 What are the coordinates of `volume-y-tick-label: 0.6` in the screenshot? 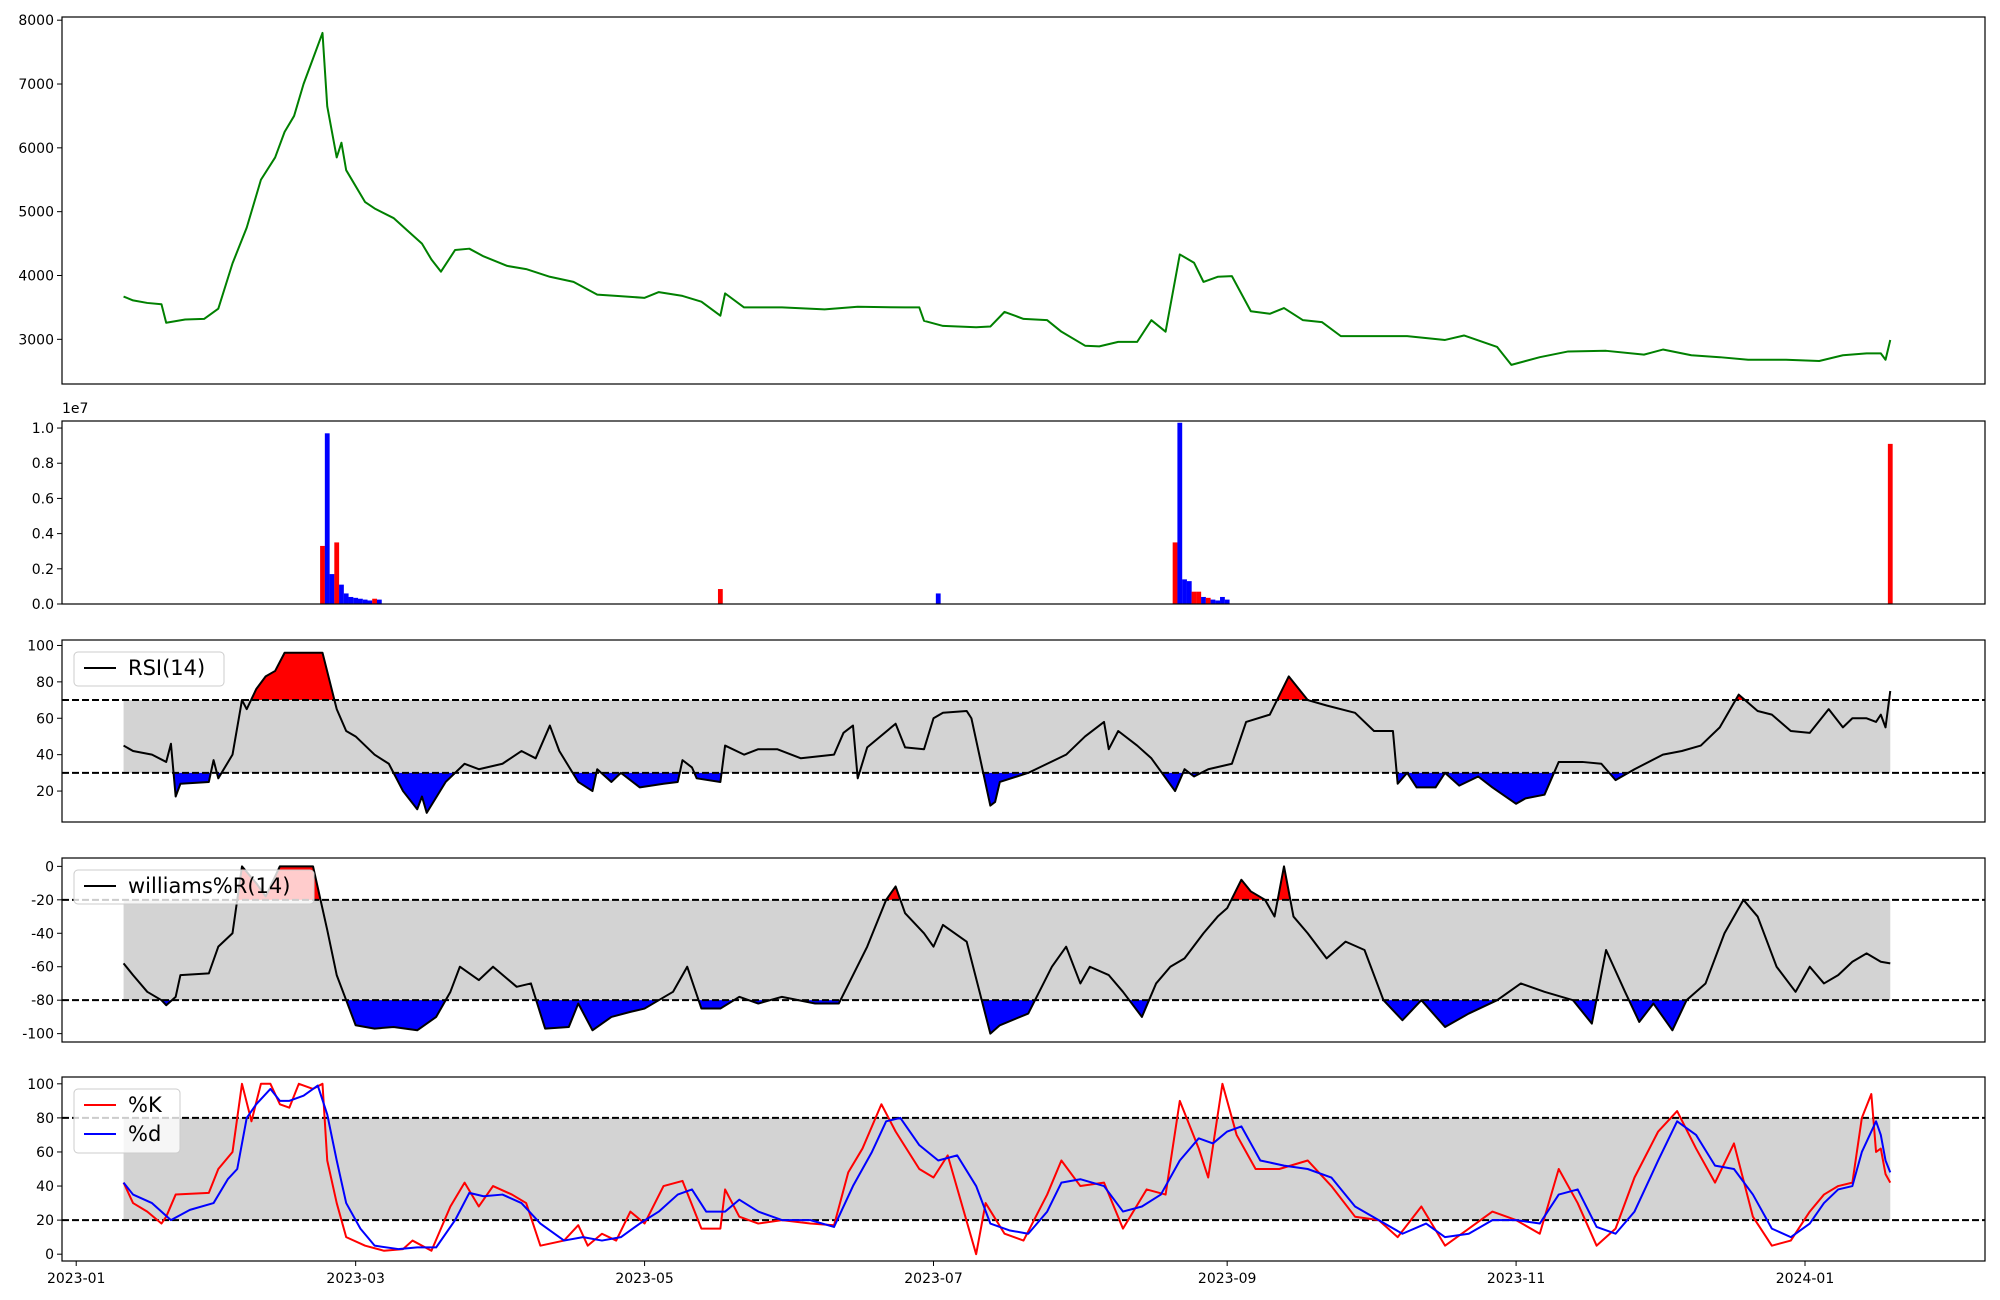 It's located at (43, 499).